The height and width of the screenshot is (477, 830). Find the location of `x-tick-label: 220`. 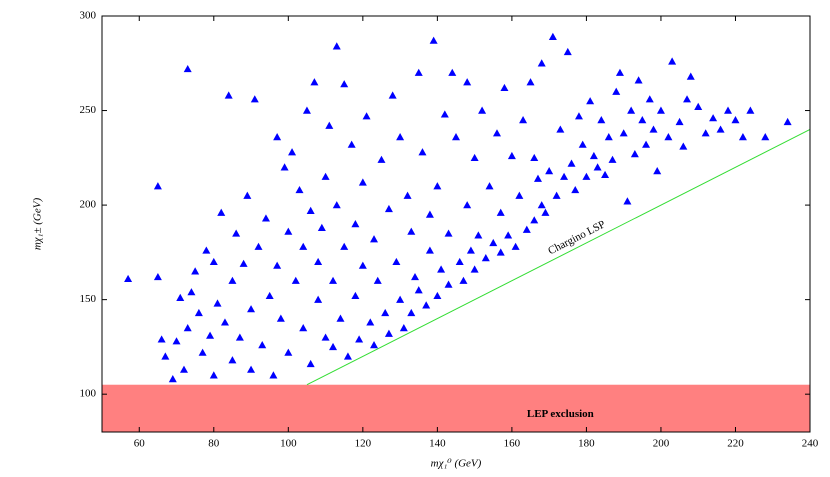

x-tick-label: 220 is located at coordinates (735, 444).